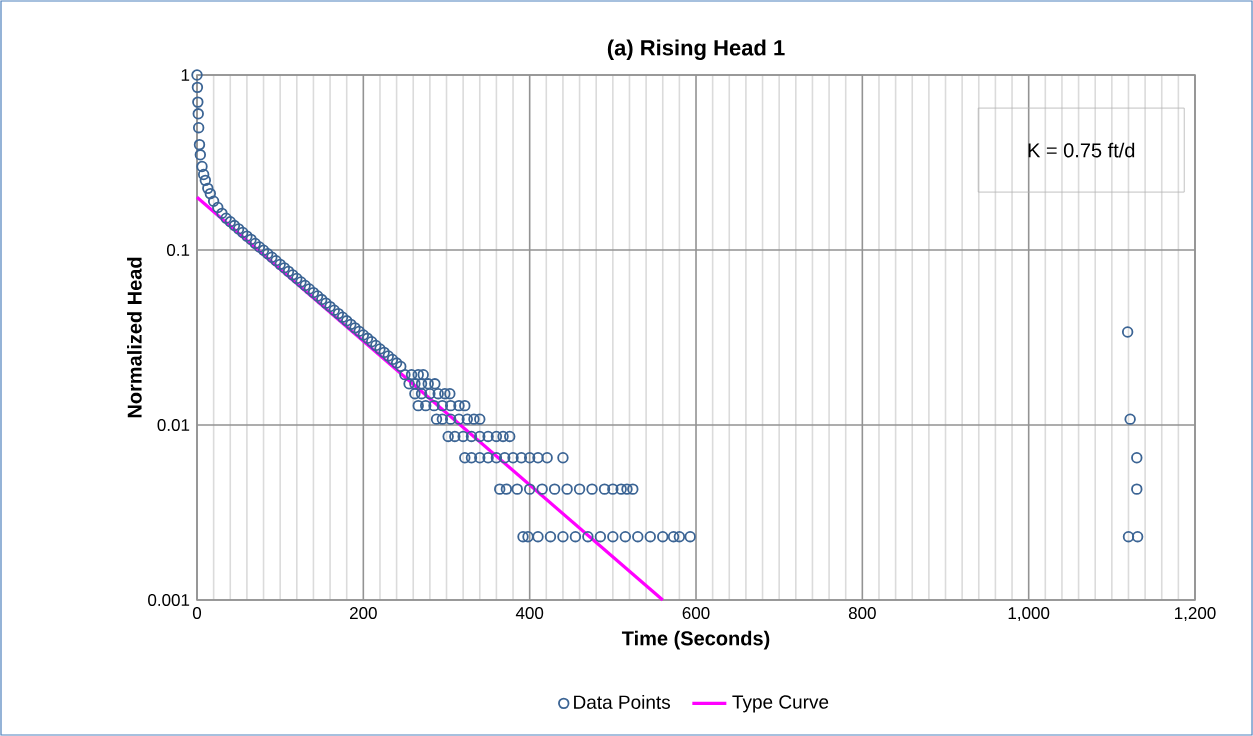 The width and height of the screenshot is (1253, 736). Describe the element at coordinates (529, 613) in the screenshot. I see `x-tick-label: 400` at that location.